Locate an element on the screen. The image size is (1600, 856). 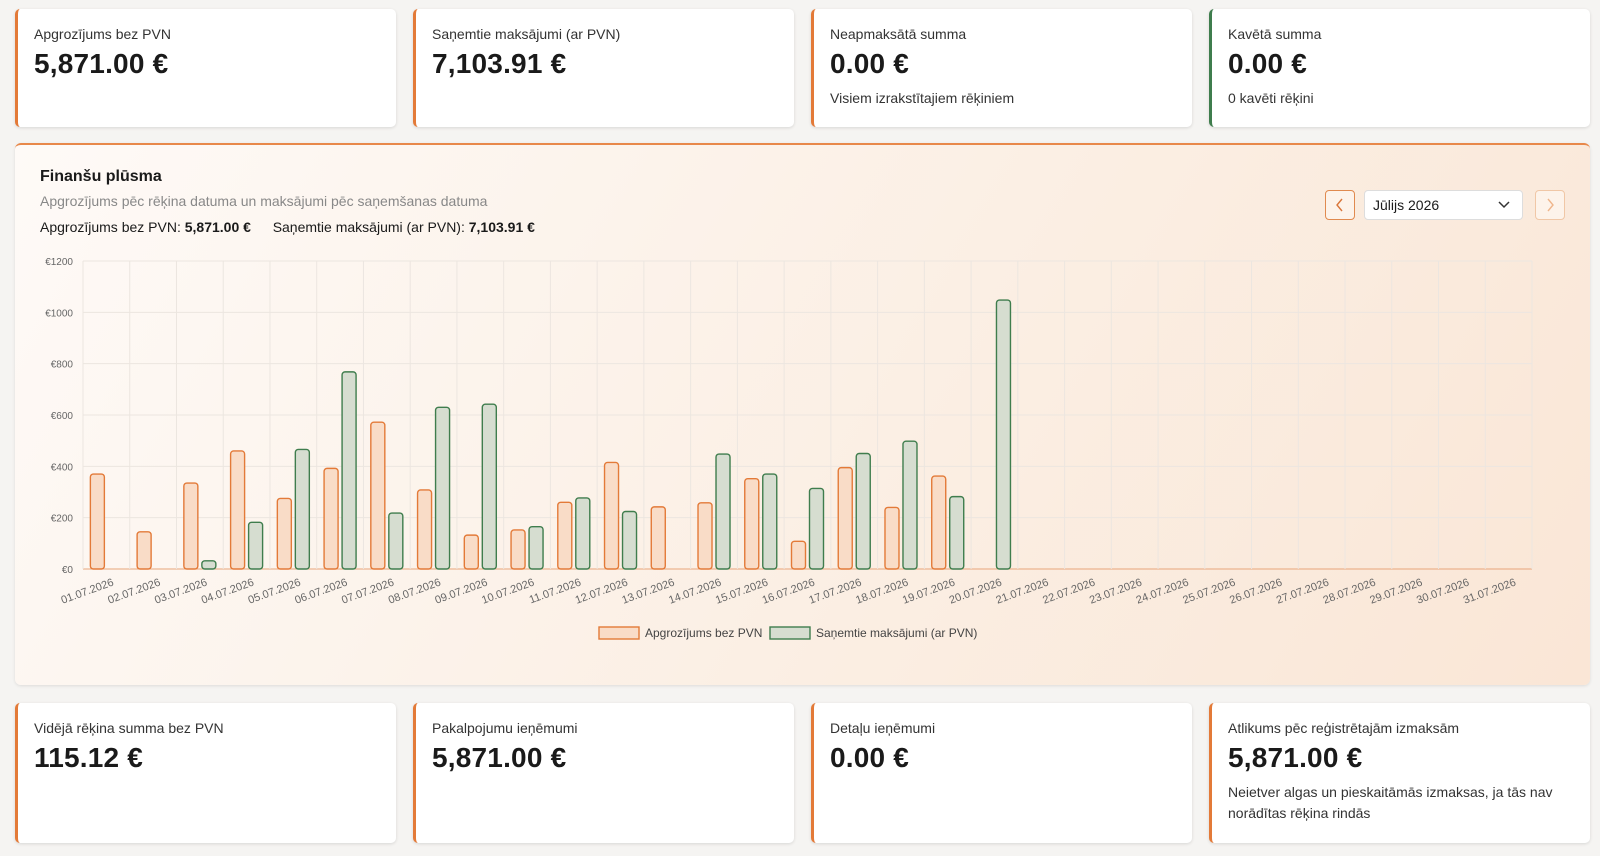
x-tick-label: 27.07.2026 is located at coordinates (1303, 592).